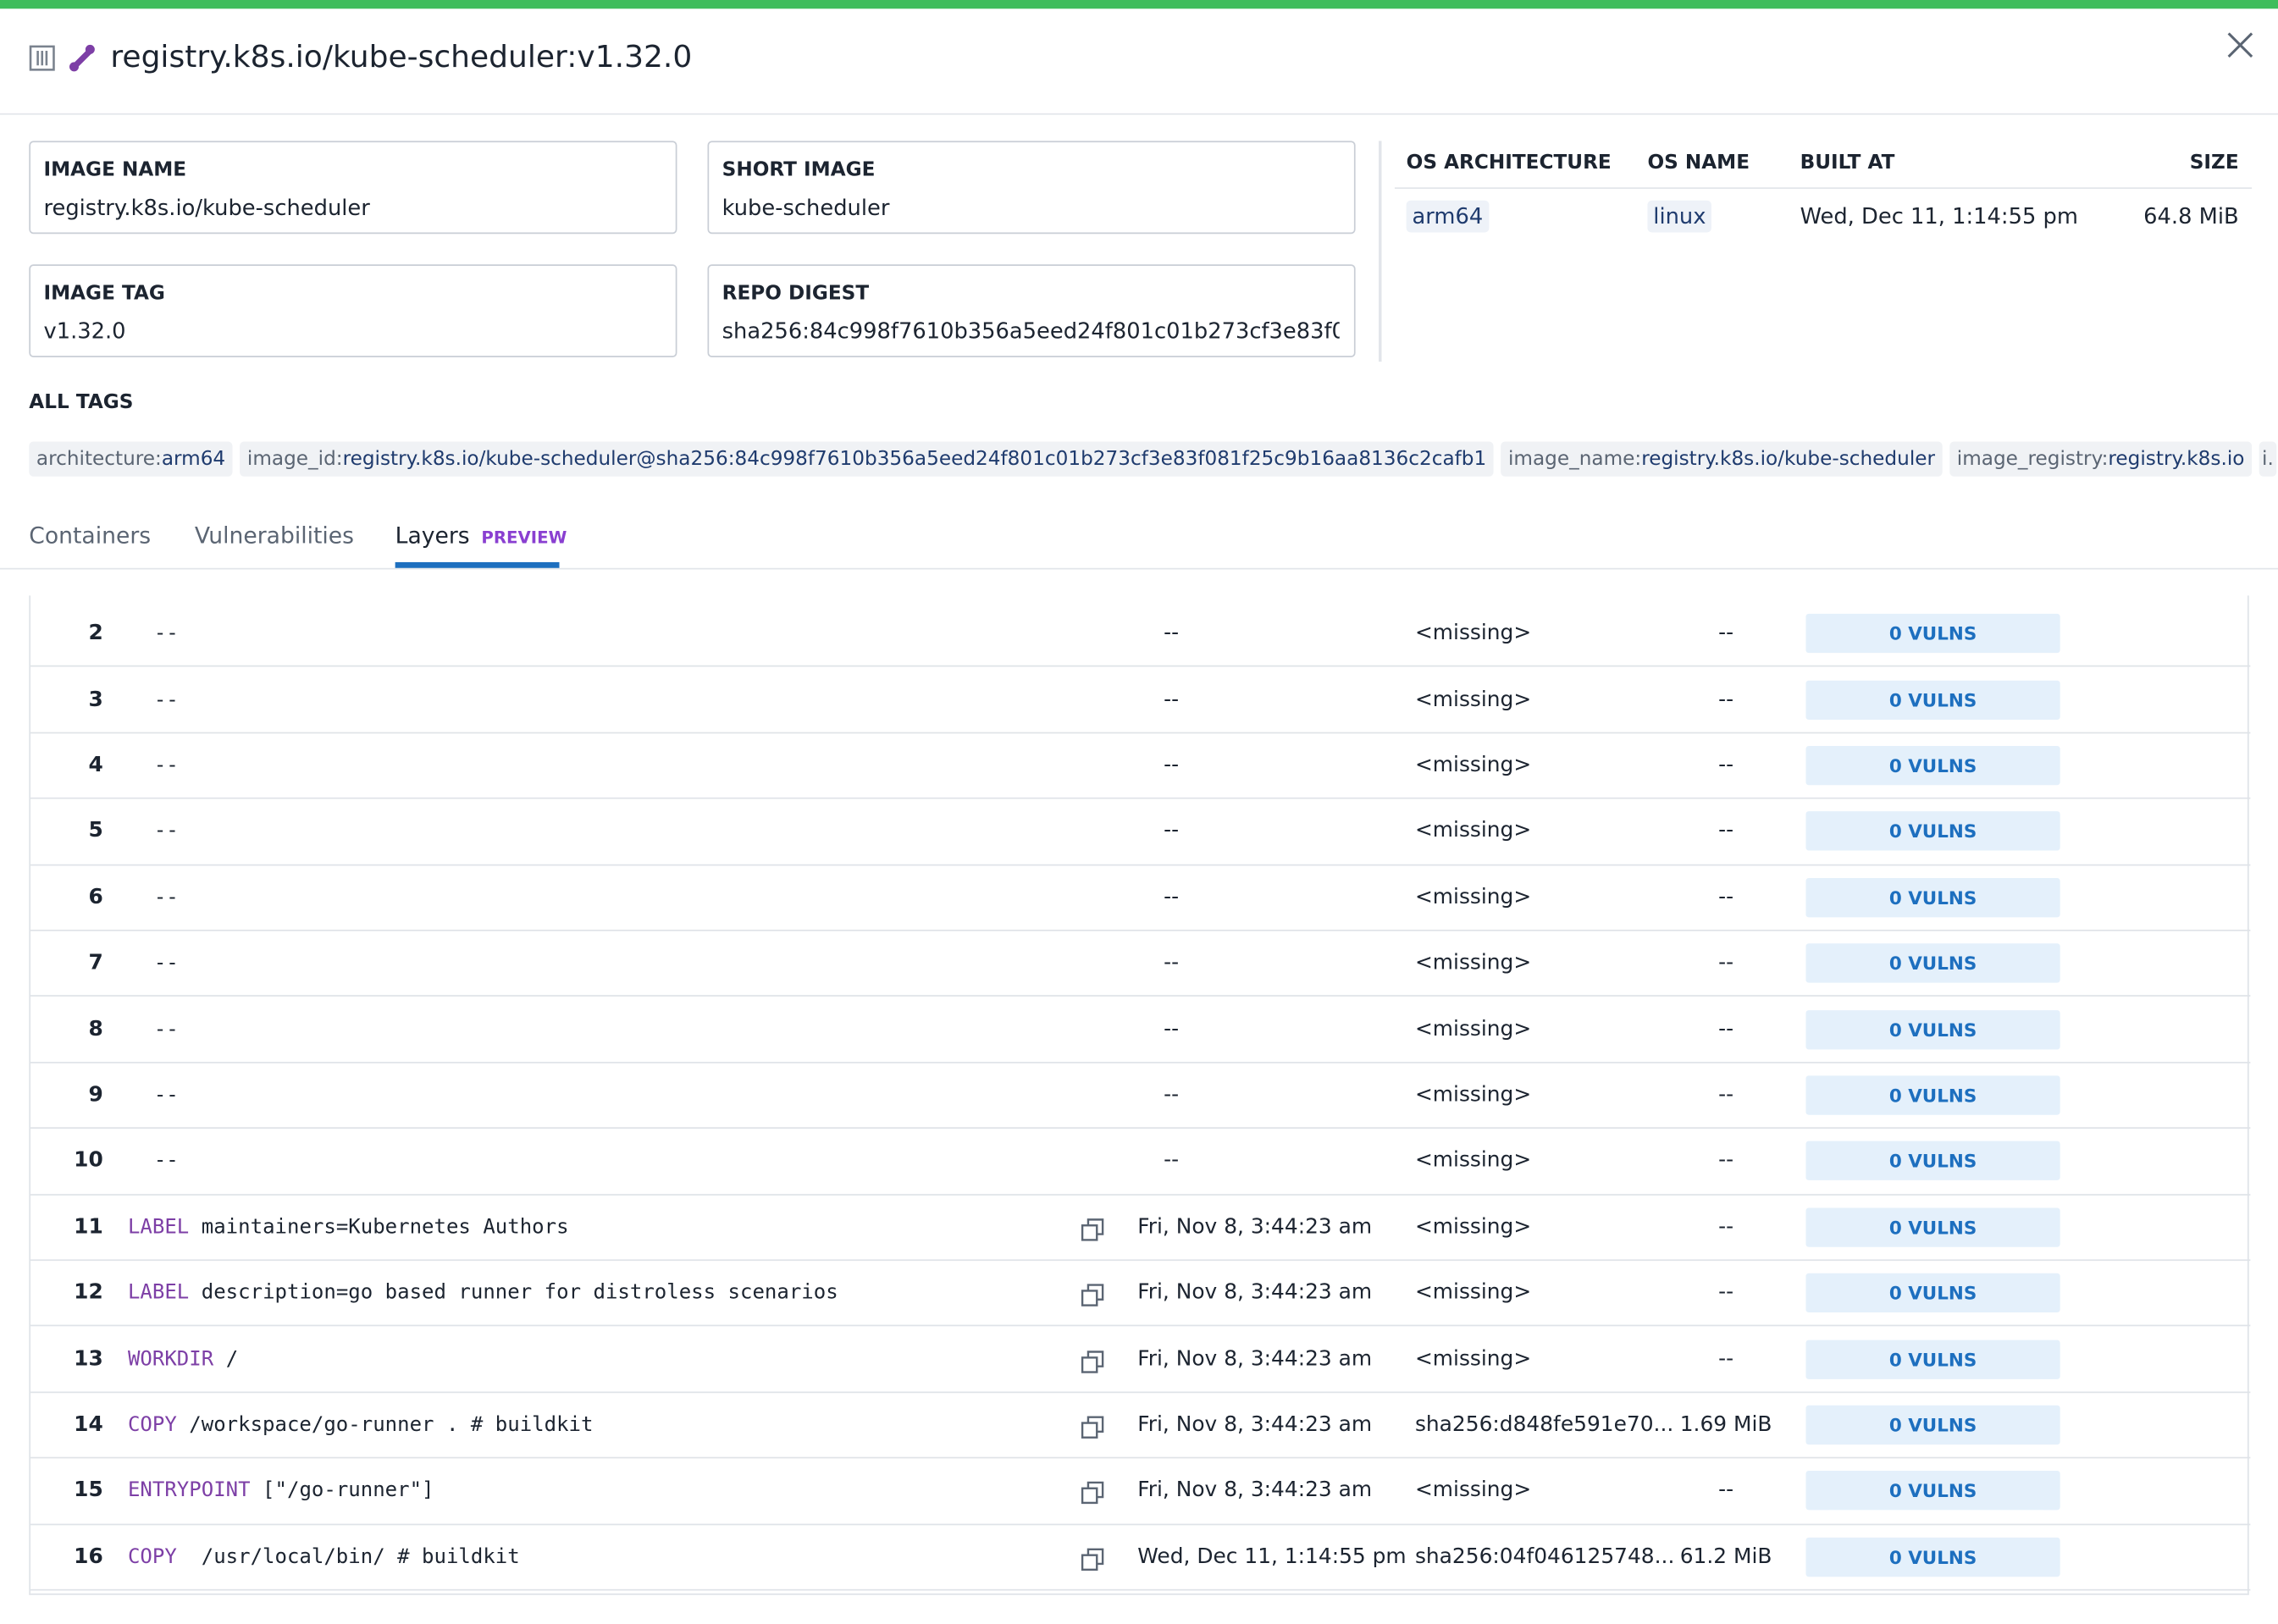  What do you see at coordinates (1272, 1556) in the screenshot?
I see `layer-created: Wed, Dec 11, 1:14:55 pm` at bounding box center [1272, 1556].